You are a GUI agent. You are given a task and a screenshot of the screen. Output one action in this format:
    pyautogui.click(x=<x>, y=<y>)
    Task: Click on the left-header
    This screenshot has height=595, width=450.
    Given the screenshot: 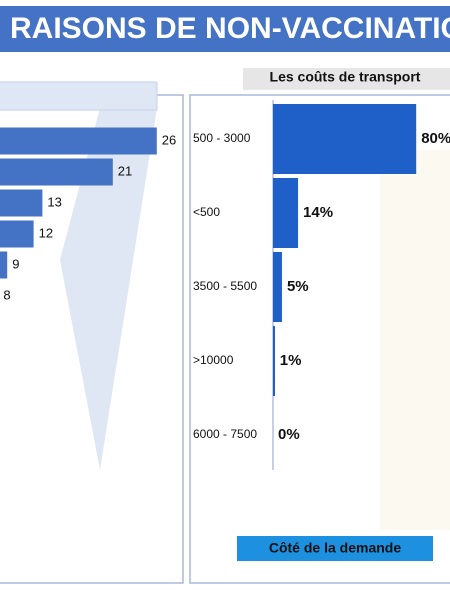 What is the action you would take?
    pyautogui.click(x=79, y=96)
    